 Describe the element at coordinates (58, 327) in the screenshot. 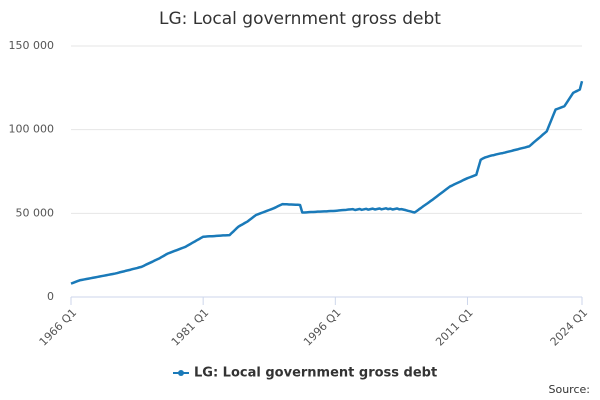

I see `x-tick-label: 1966 Q1` at that location.